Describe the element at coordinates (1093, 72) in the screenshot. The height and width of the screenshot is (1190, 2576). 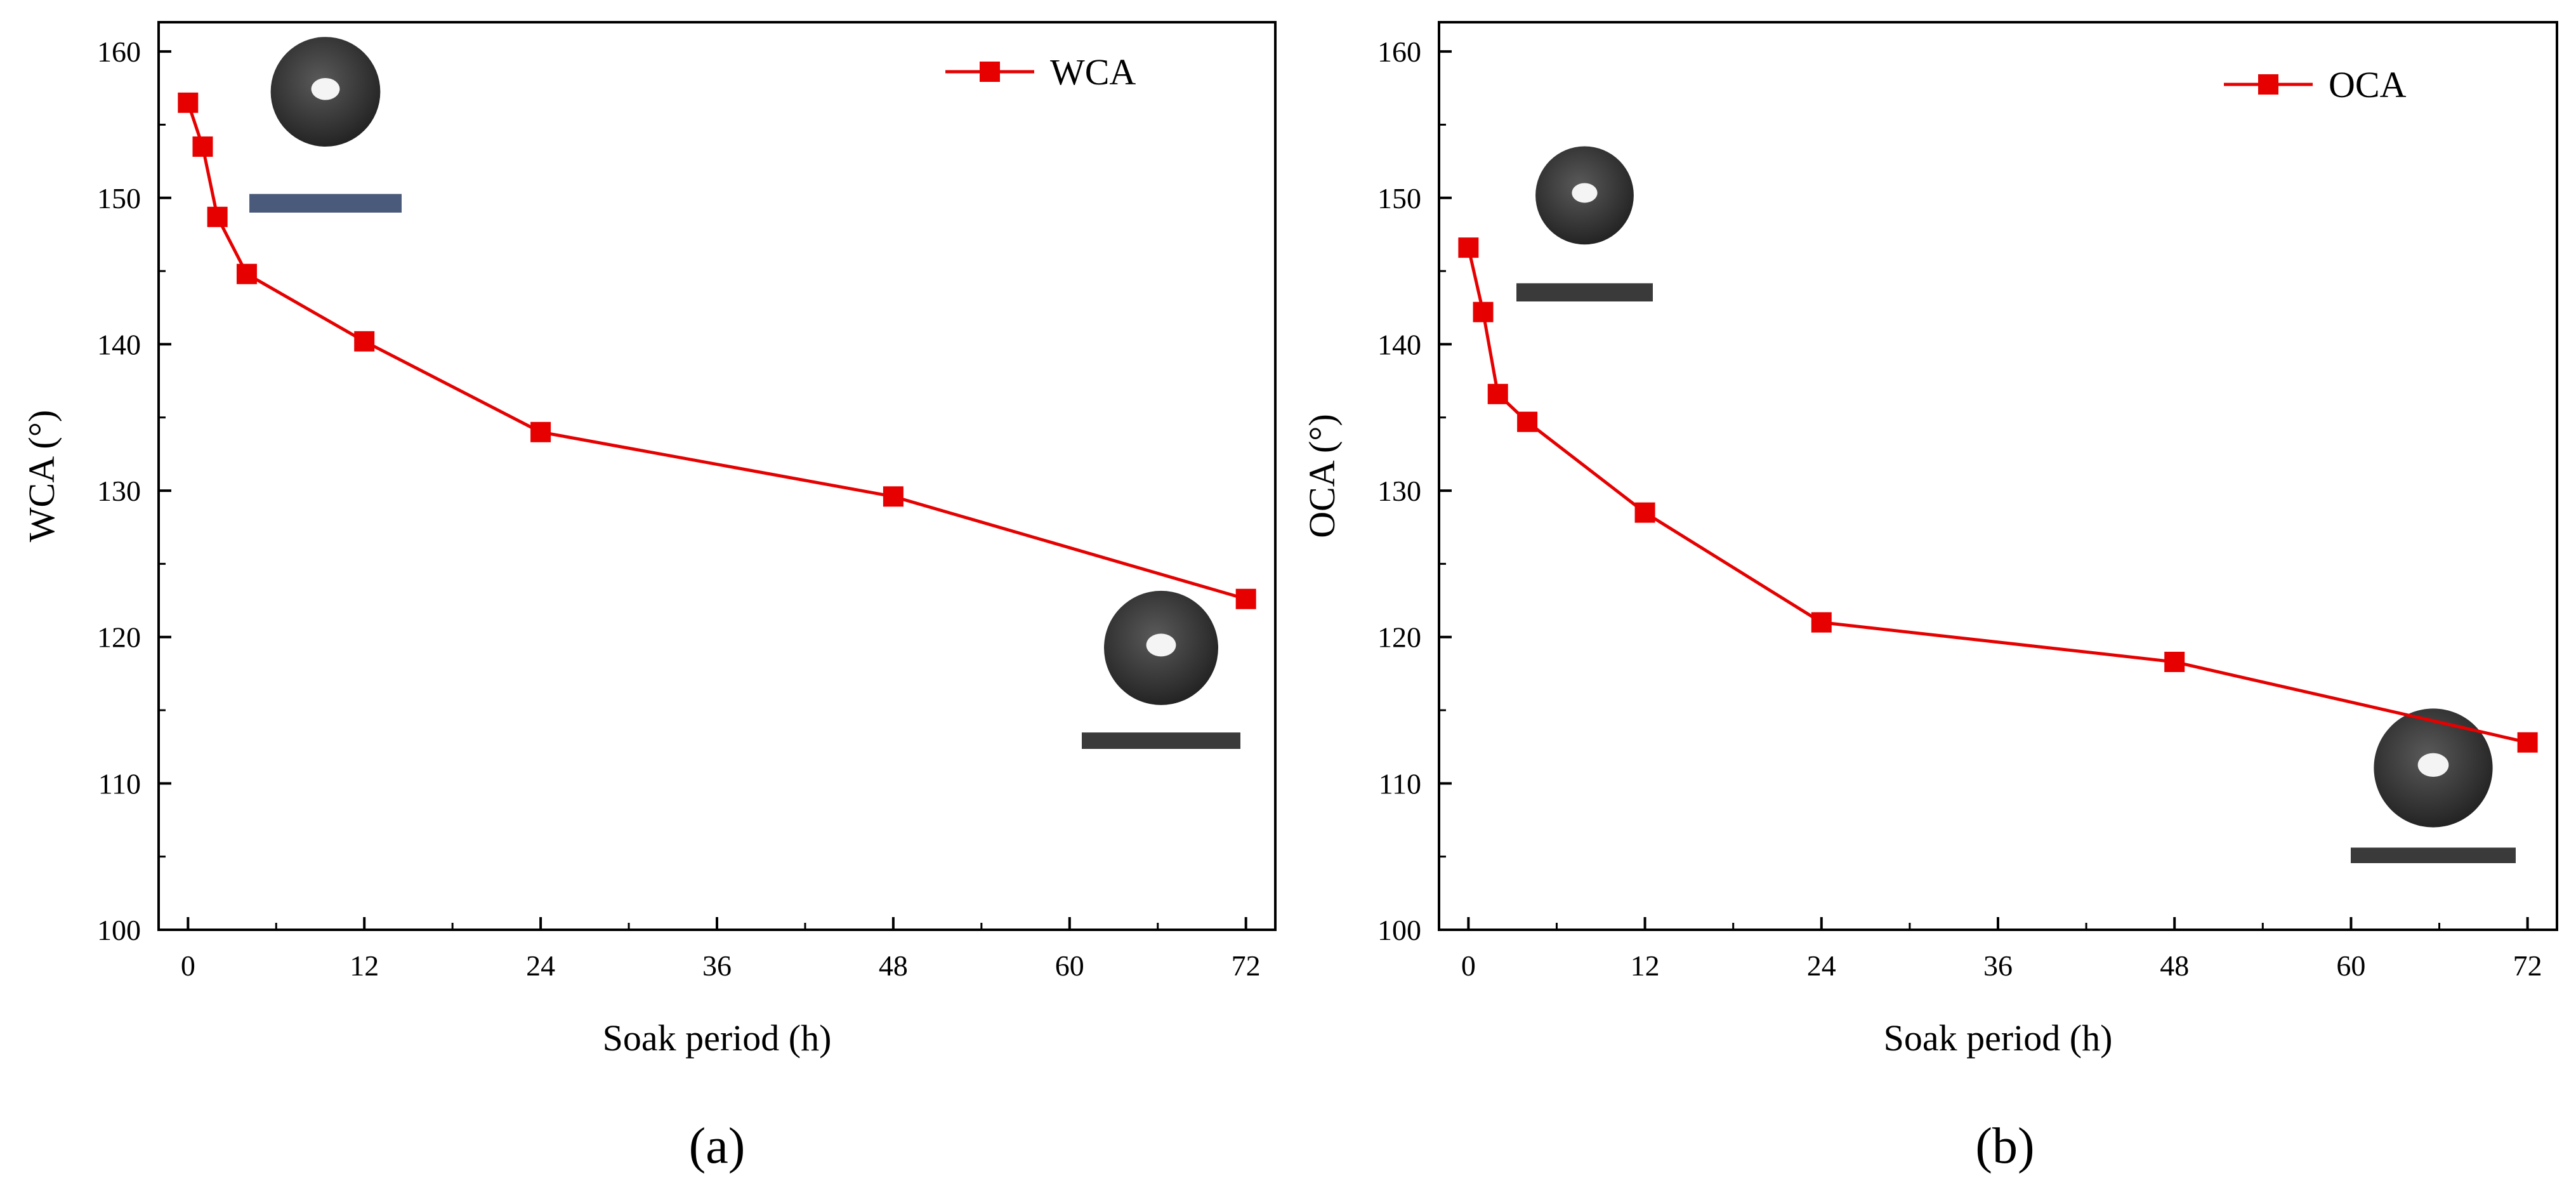
I see `legend-label: WCA` at that location.